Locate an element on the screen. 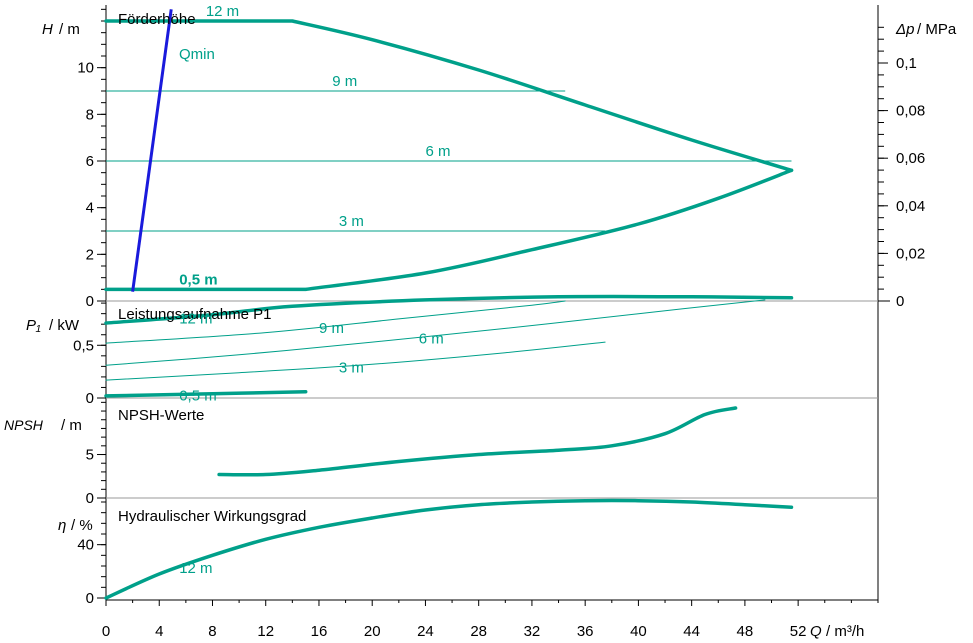 The width and height of the screenshot is (973, 643). head-level-label: 3 m is located at coordinates (351, 221).